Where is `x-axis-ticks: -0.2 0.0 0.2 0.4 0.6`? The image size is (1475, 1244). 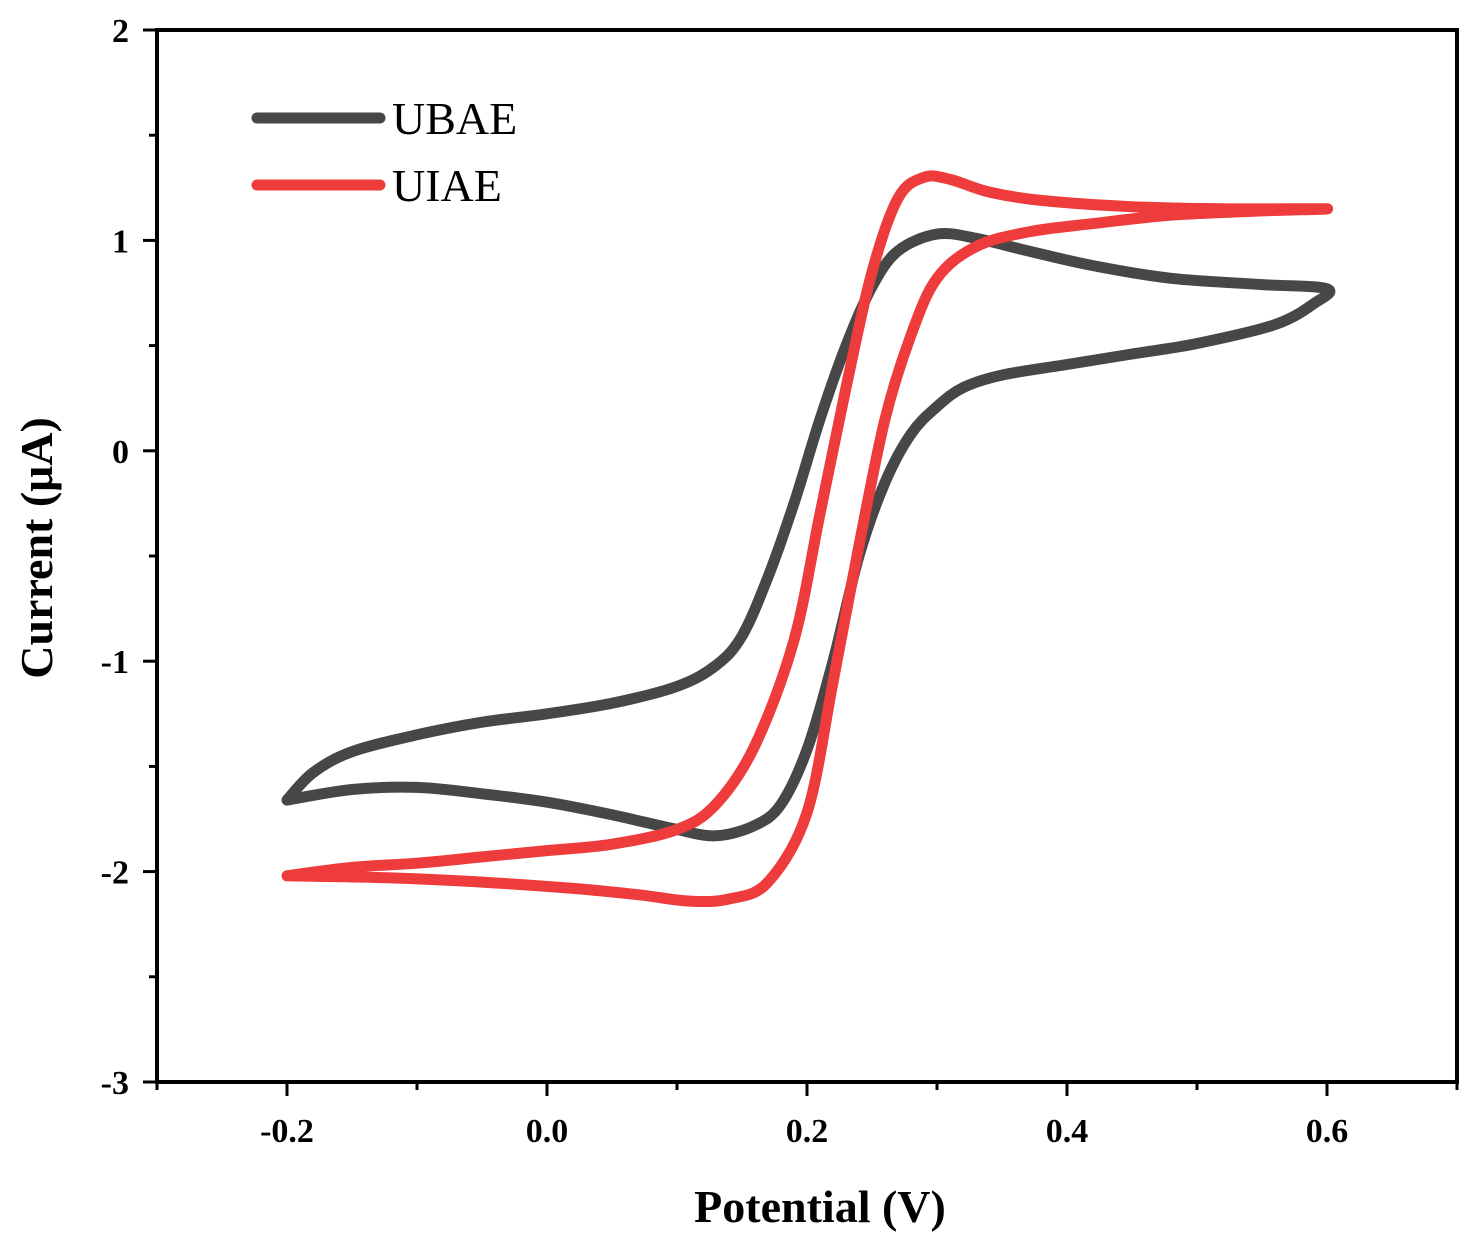
x-axis-ticks: -0.2 0.0 0.2 0.4 0.6 is located at coordinates (807, 1116).